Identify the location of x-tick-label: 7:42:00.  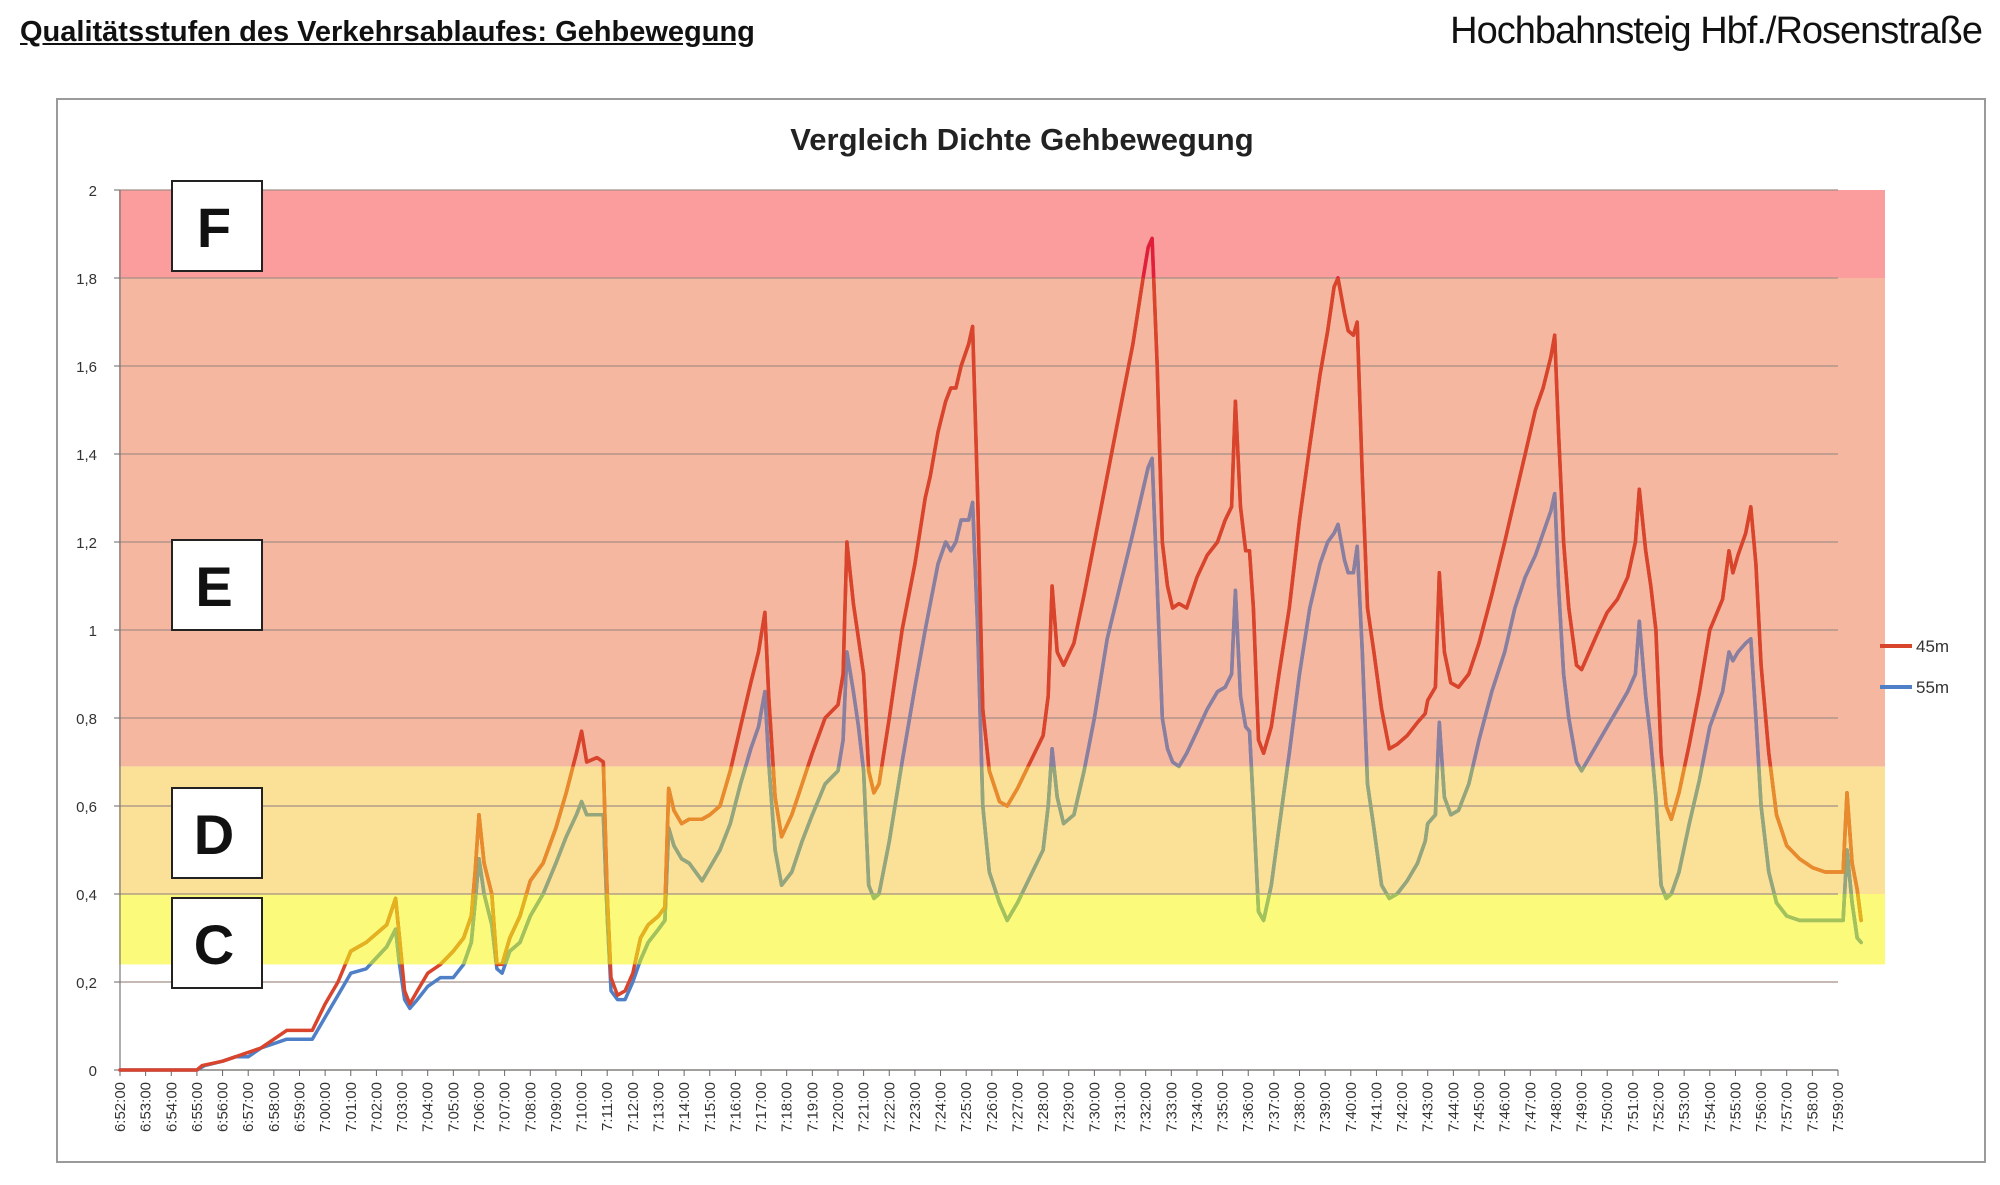
(1402, 1107).